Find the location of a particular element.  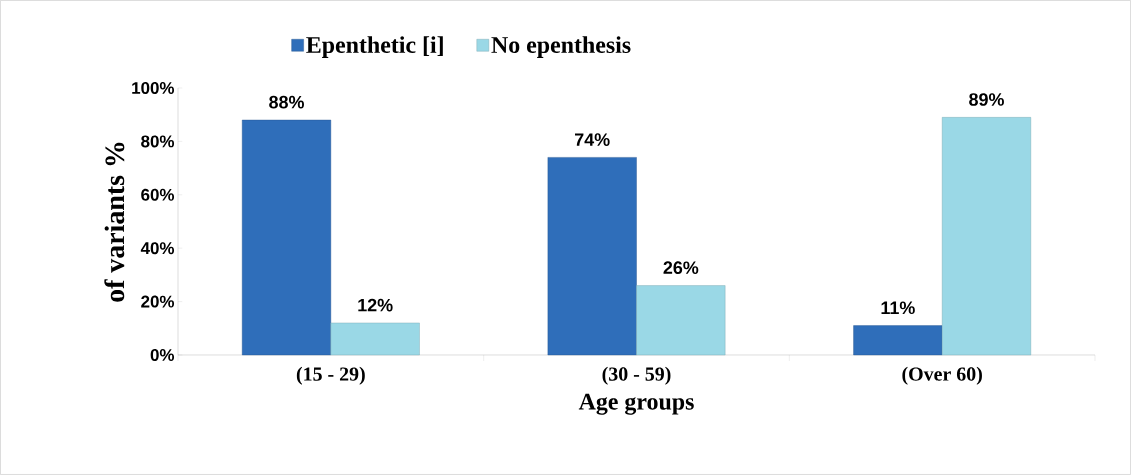

y-tick-label: 100% is located at coordinates (153, 87).